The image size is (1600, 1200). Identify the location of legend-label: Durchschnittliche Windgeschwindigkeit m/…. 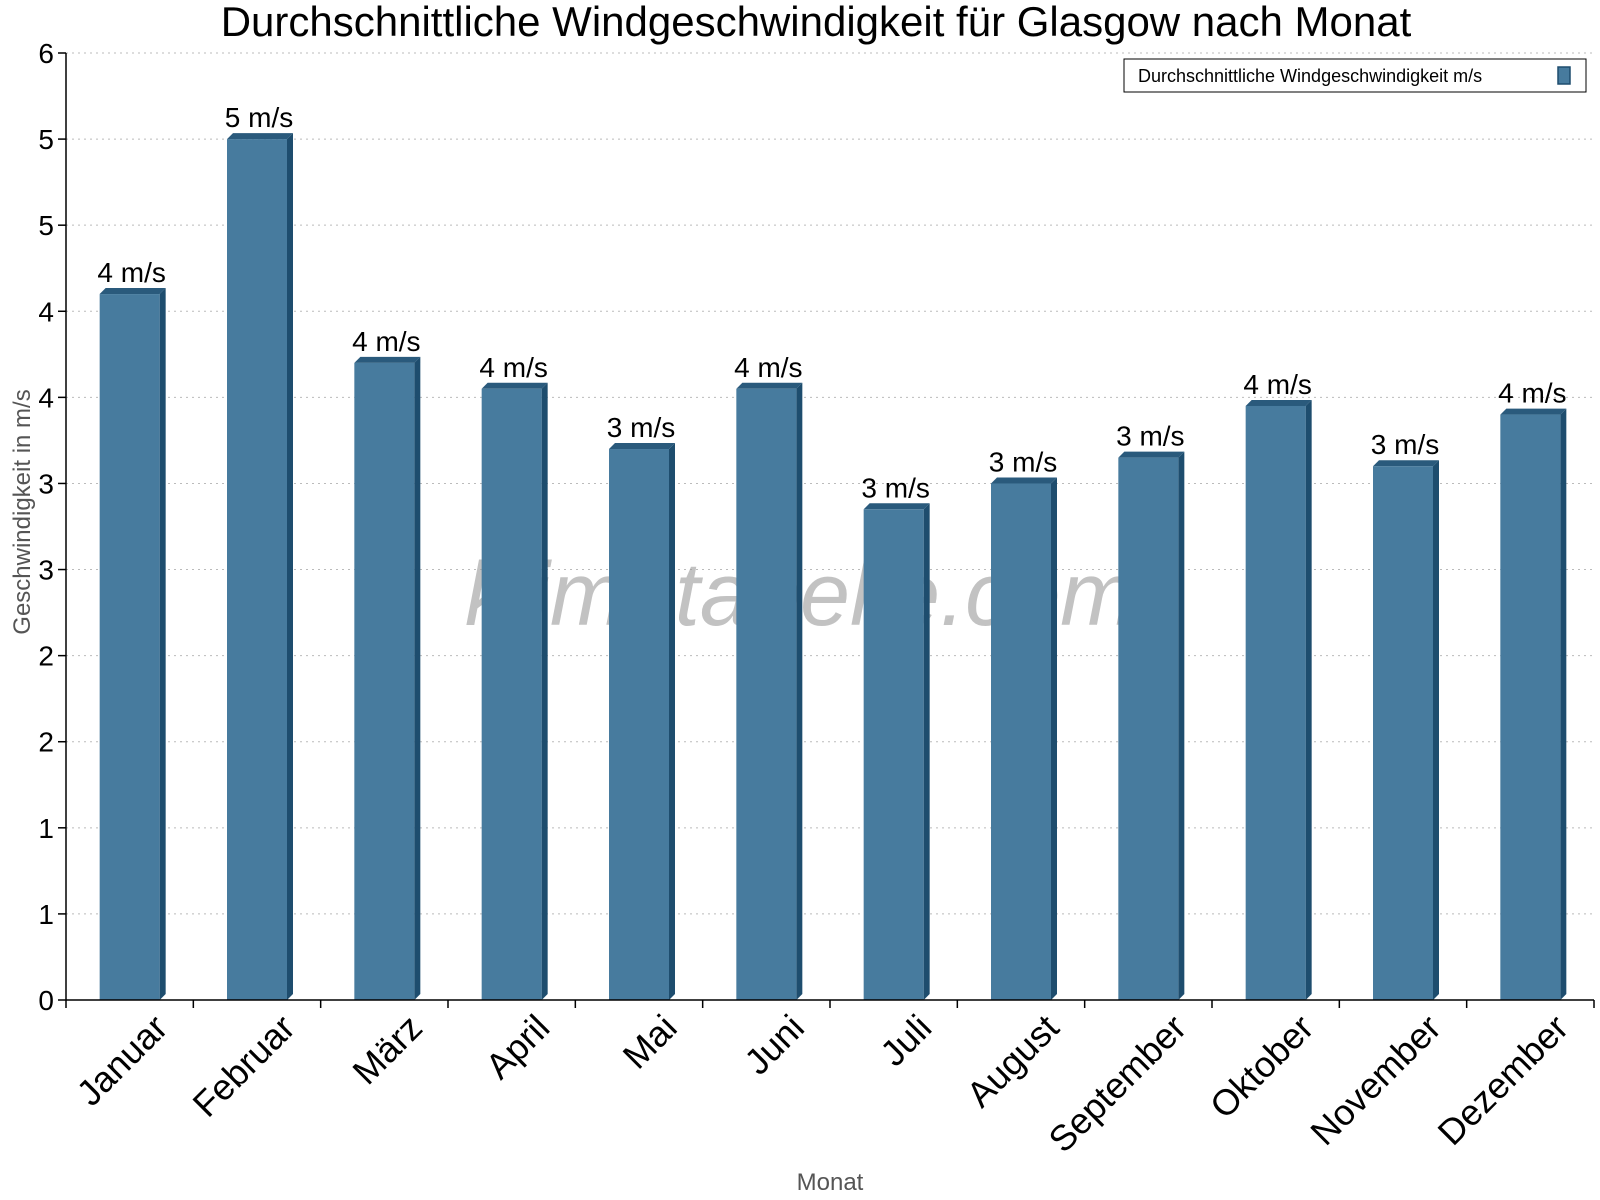
(1310, 76).